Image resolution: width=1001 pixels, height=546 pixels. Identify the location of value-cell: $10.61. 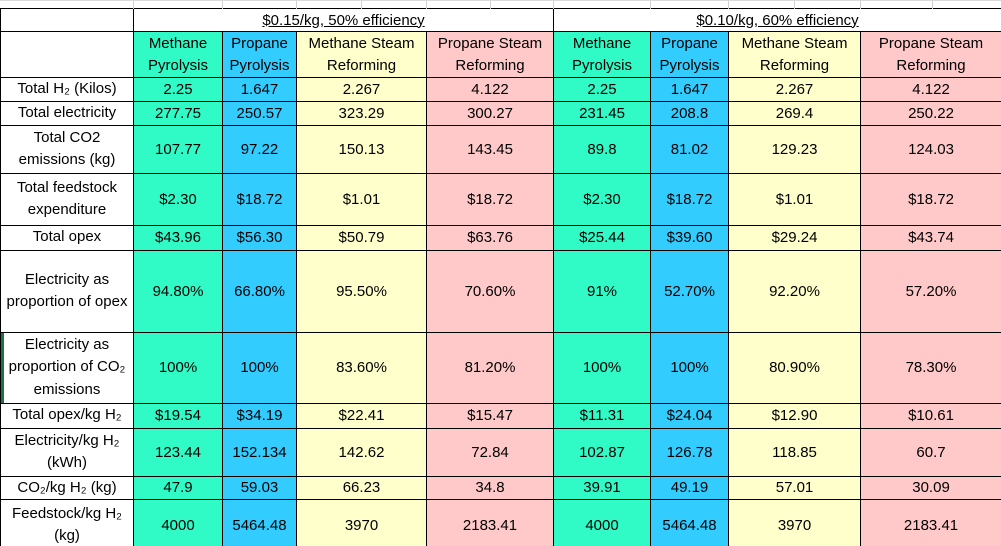
(930, 415).